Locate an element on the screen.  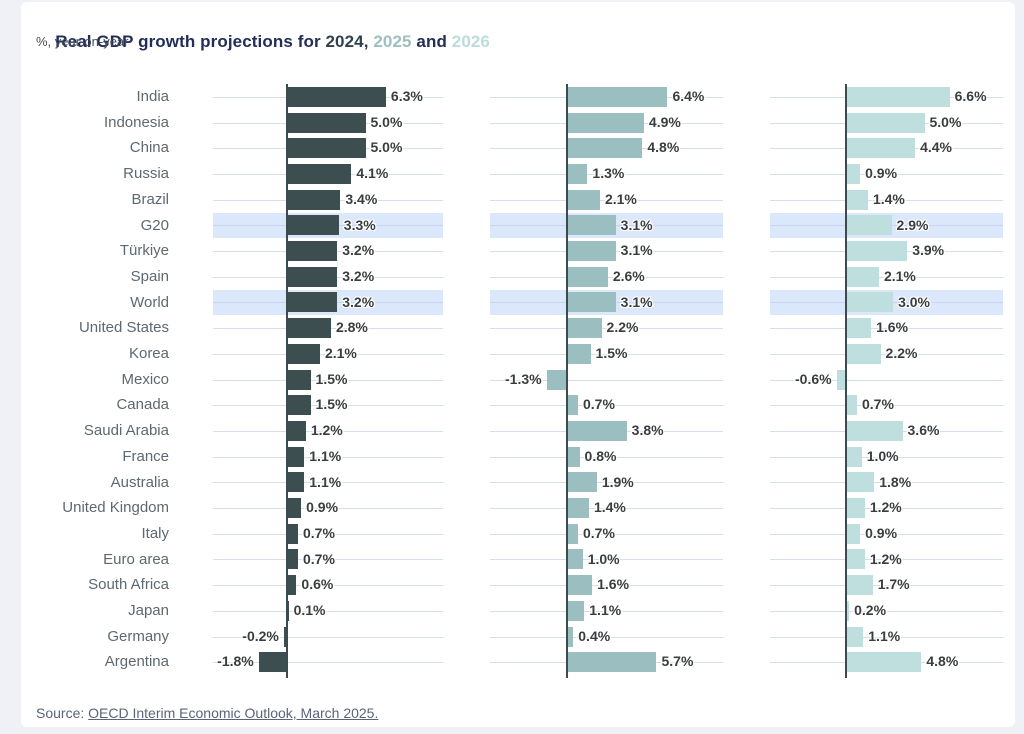
chart-row: United States 2.8% 2.2% 1.6% is located at coordinates (518, 328).